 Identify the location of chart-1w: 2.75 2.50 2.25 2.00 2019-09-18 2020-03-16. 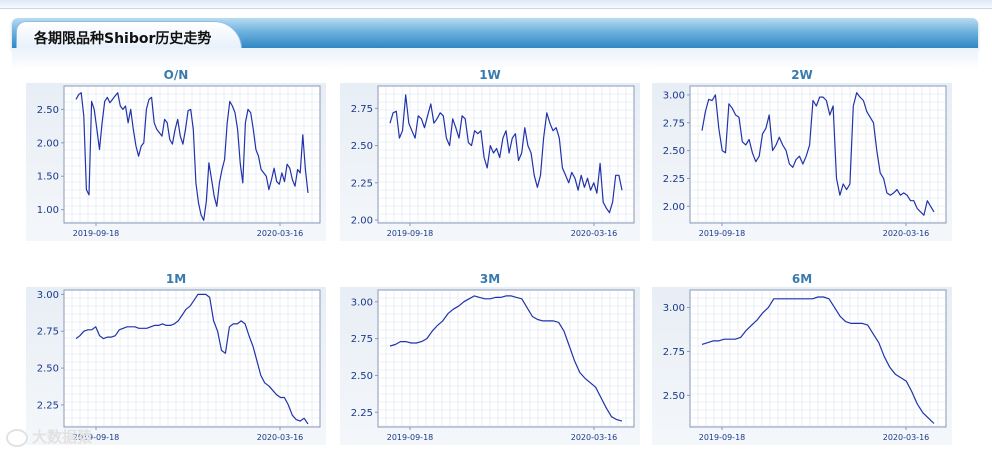
(493, 161).